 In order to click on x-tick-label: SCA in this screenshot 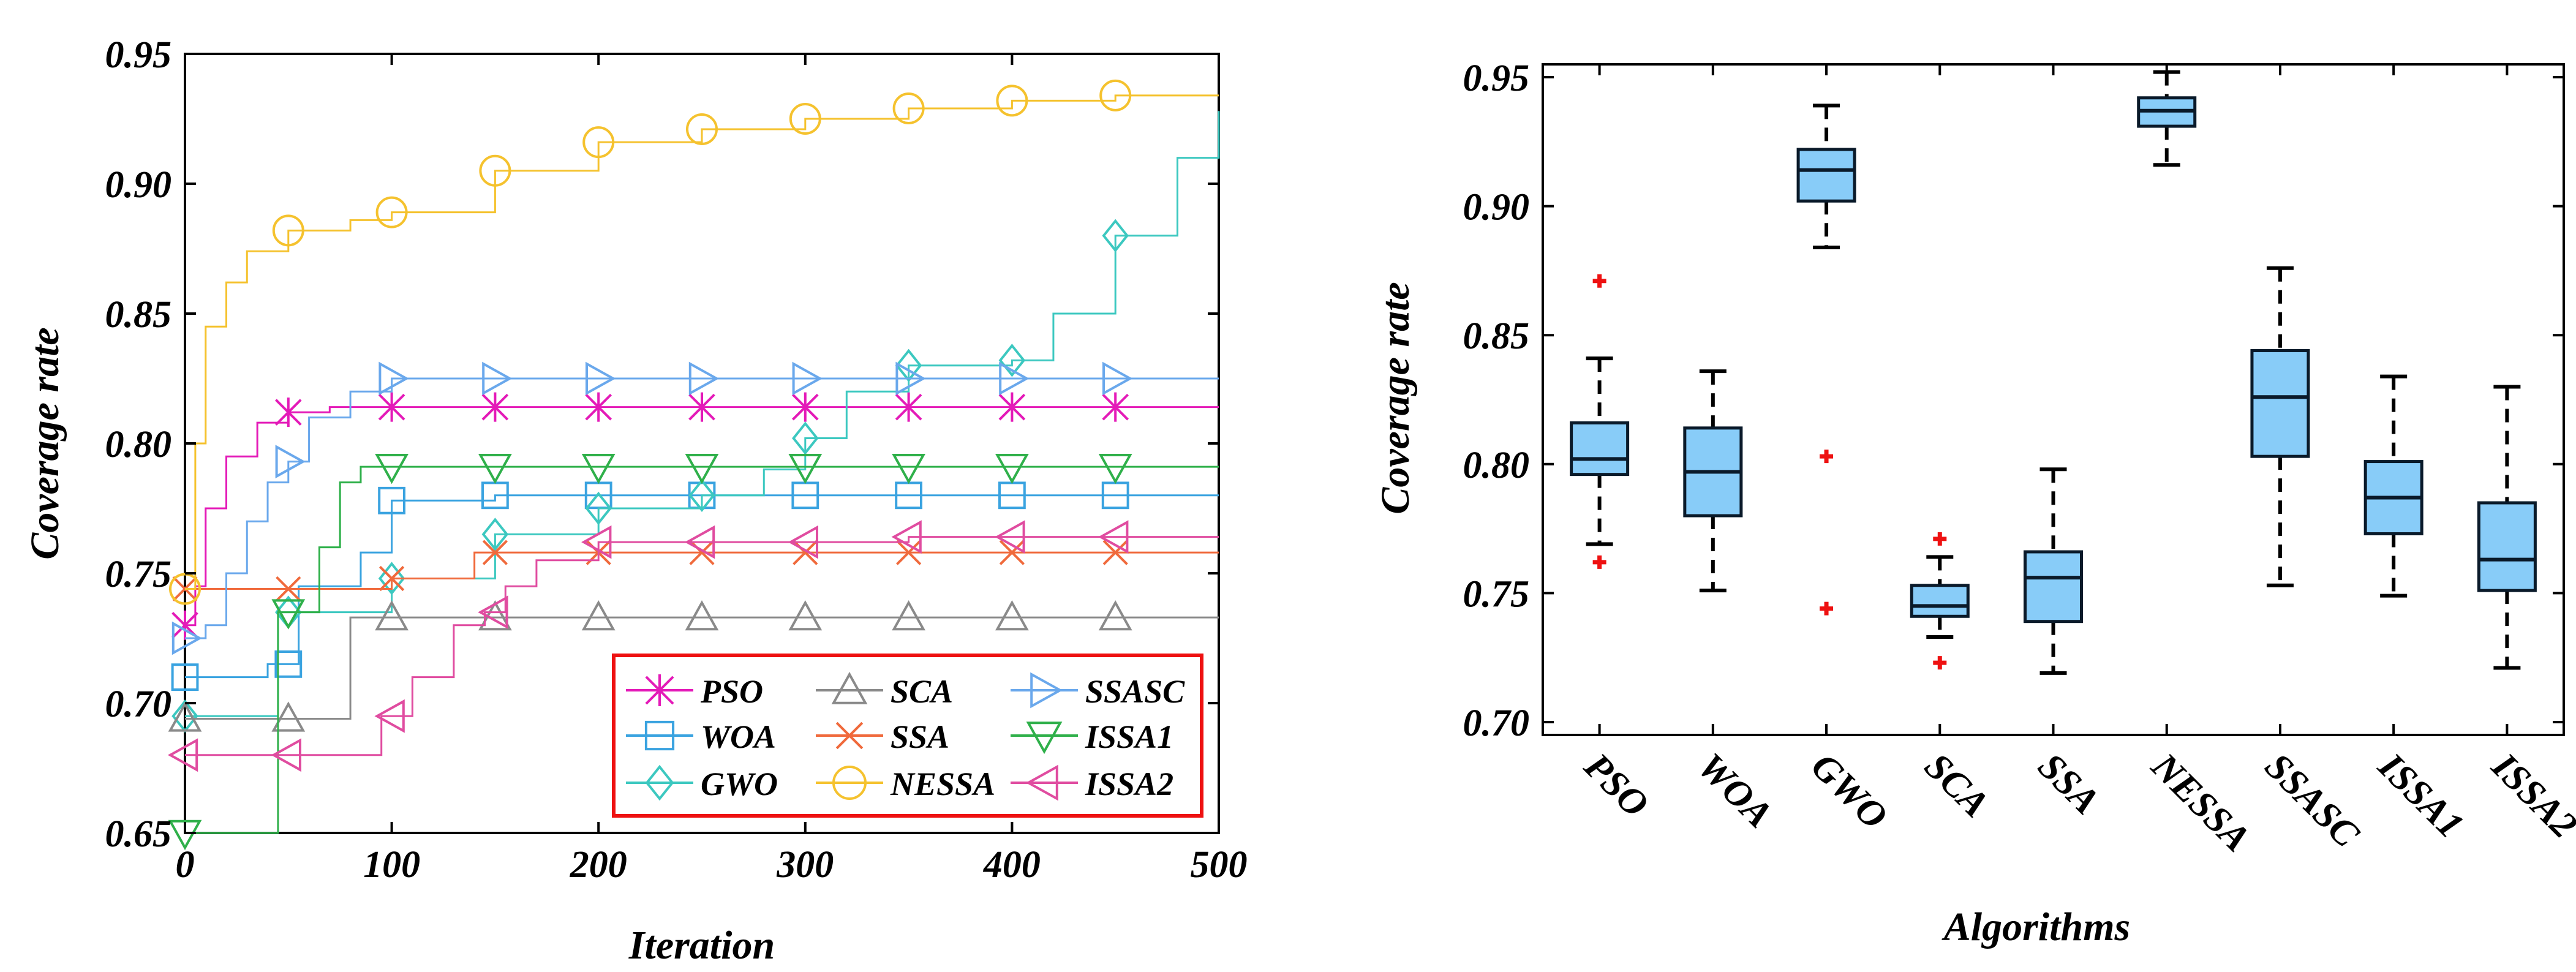, I will do `click(1956, 785)`.